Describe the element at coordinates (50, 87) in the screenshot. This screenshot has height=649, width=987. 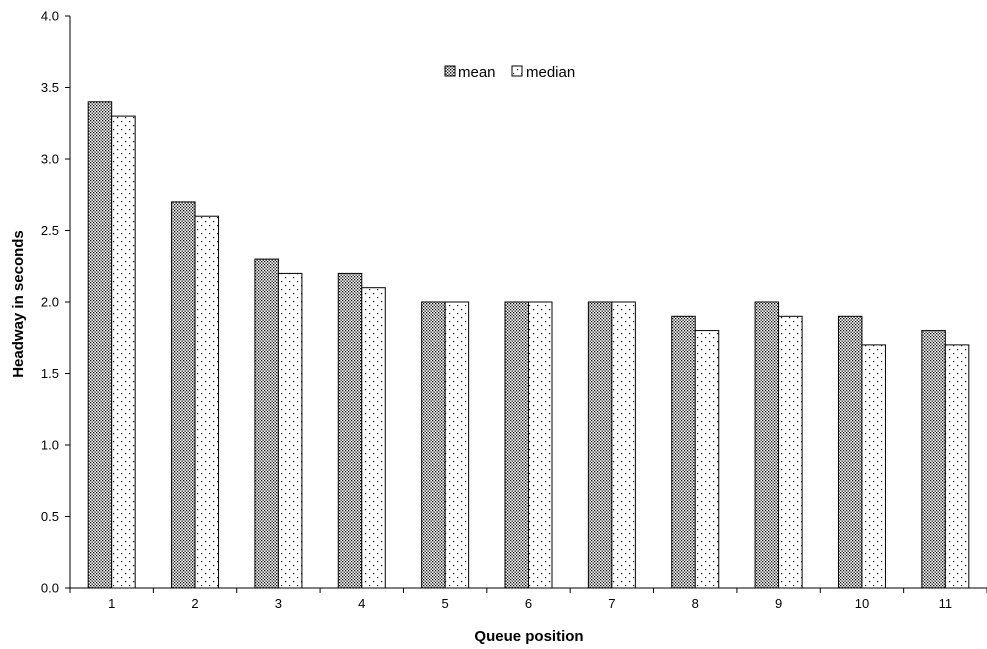
I see `y-tick-label: 3.5` at that location.